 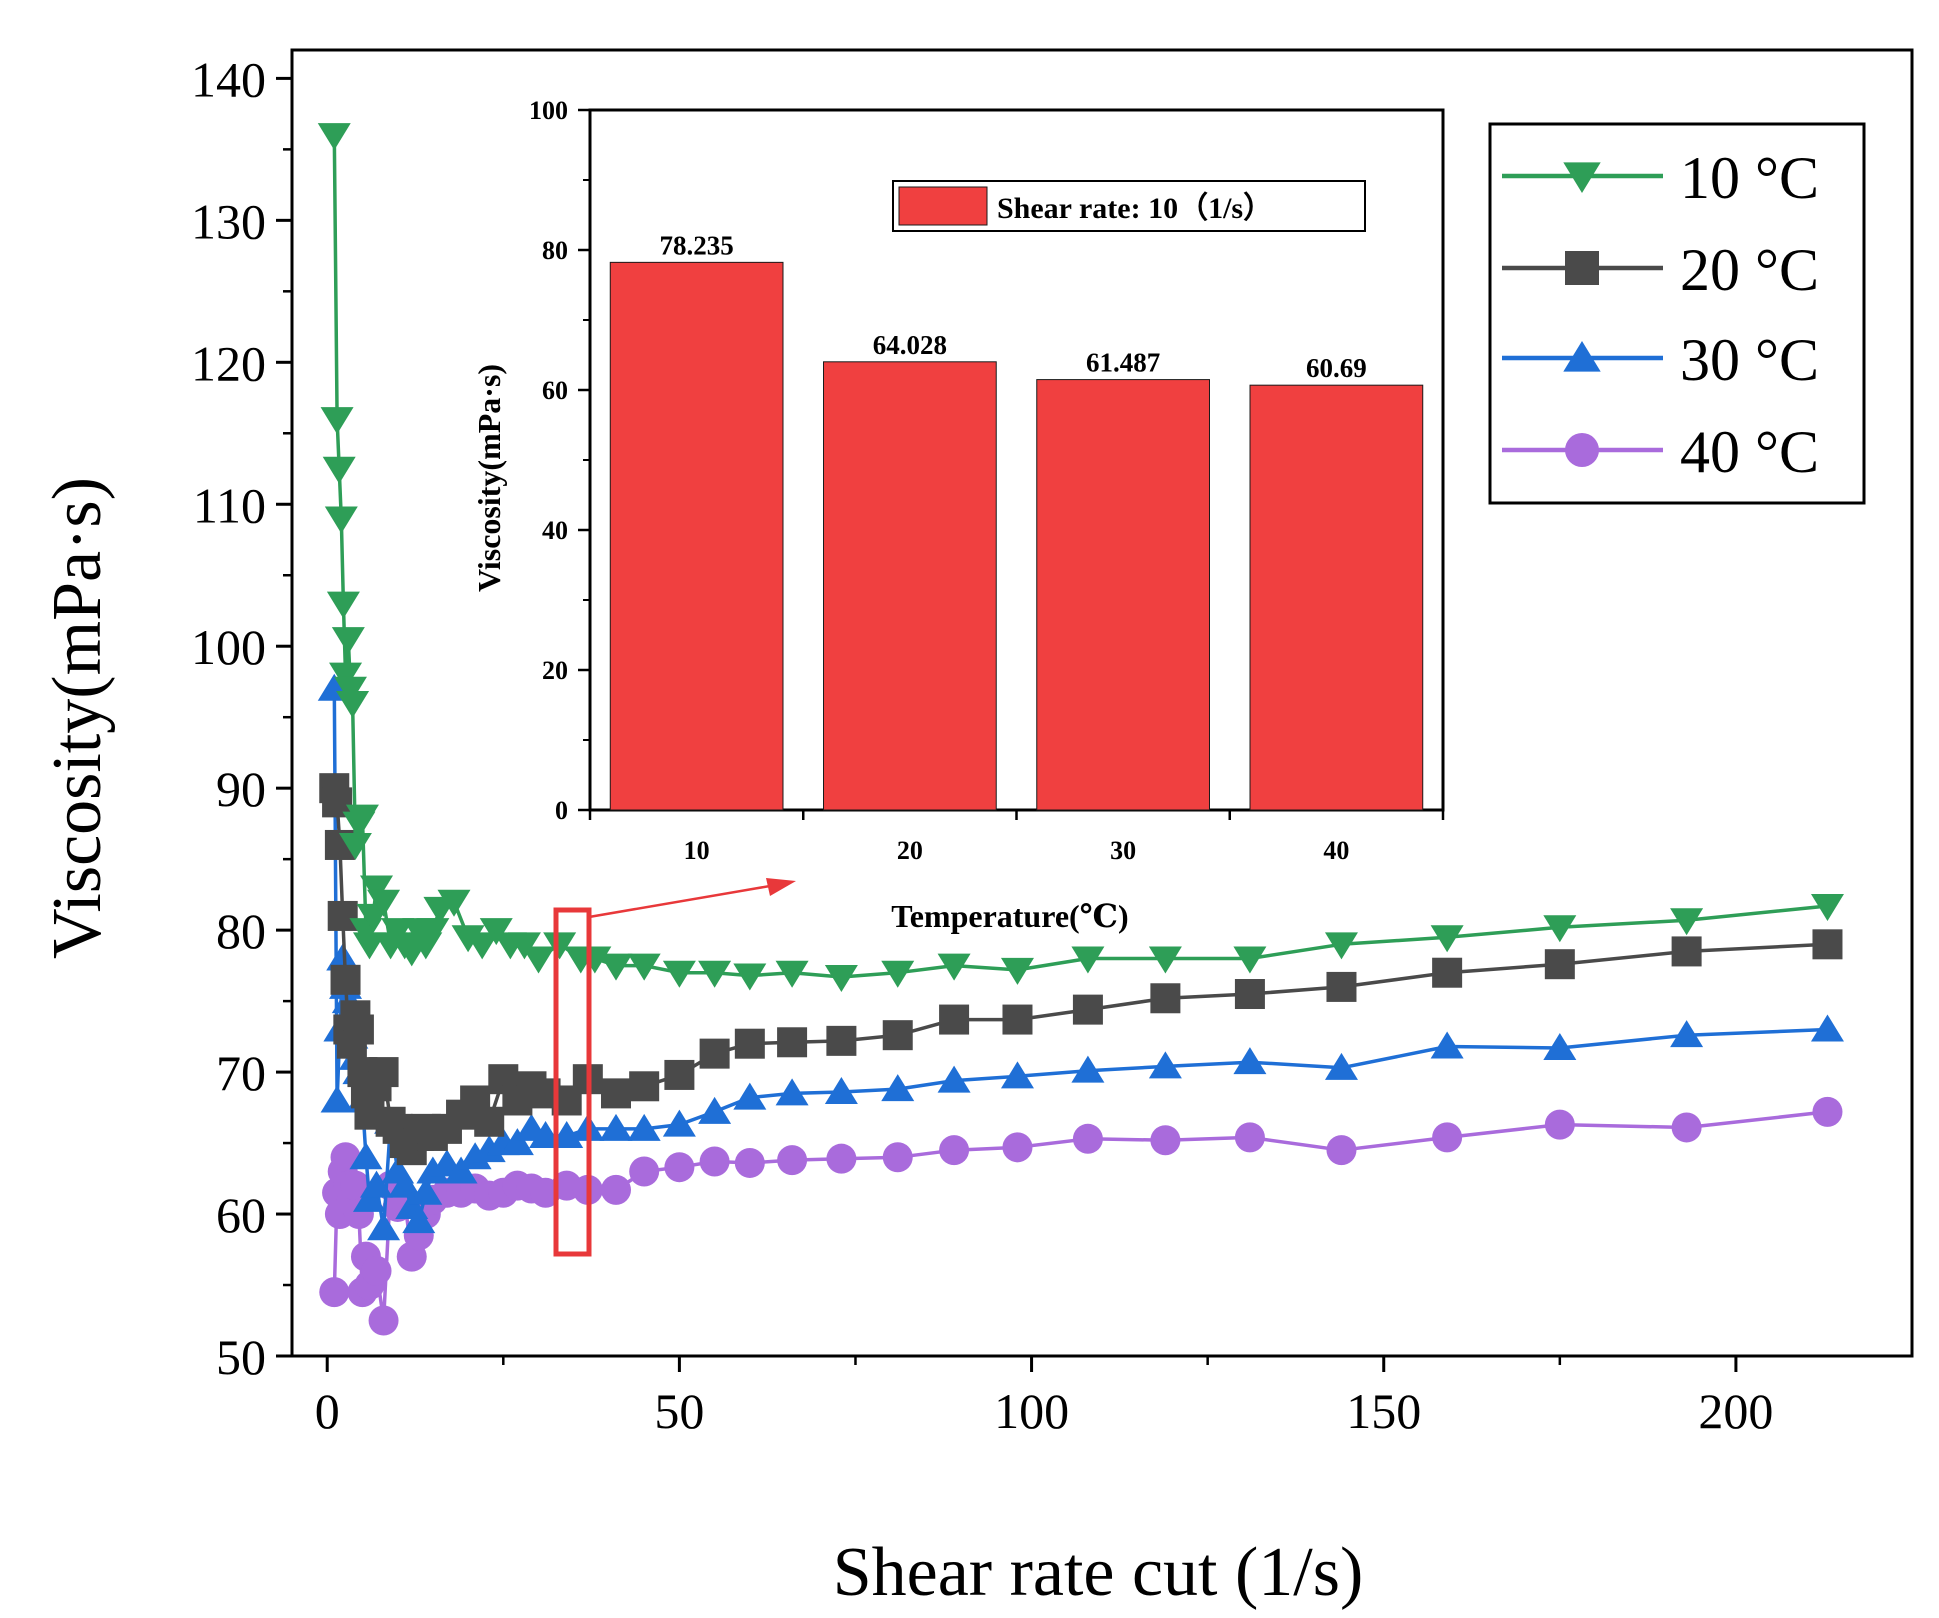 I want to click on main-y-tick-label: 70, so click(x=241, y=1073).